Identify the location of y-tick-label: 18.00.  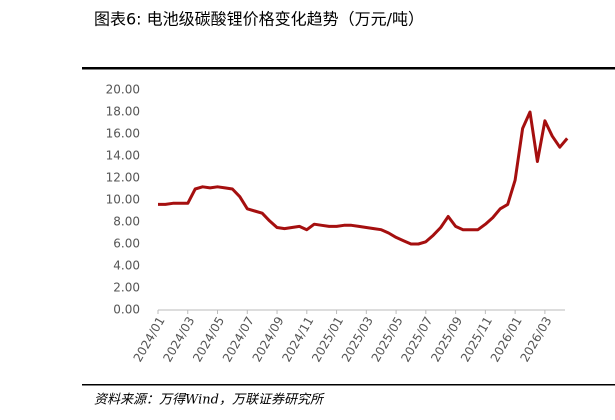
(123, 112).